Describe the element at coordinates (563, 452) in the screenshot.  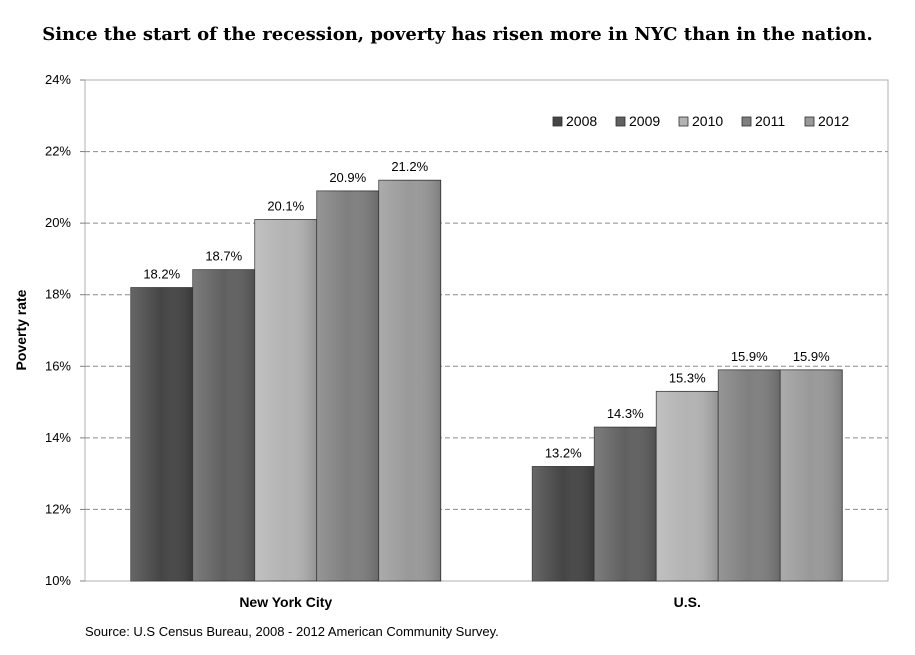
I see `data-label: 13.2%` at that location.